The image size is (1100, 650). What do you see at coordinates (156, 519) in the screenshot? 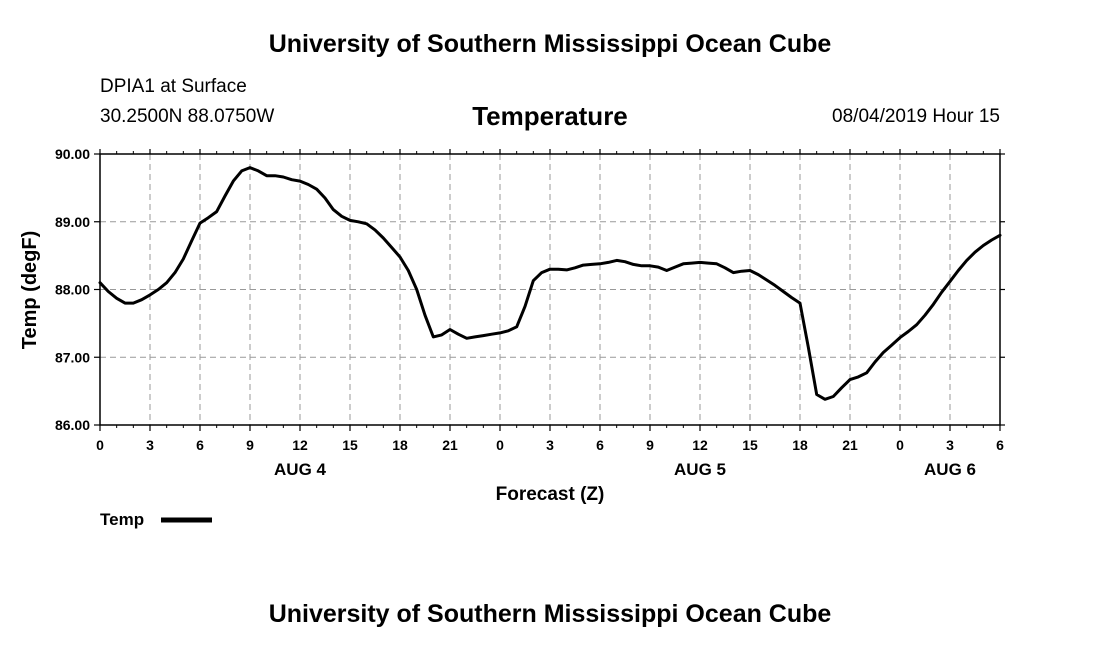
I see `legend: Temp` at bounding box center [156, 519].